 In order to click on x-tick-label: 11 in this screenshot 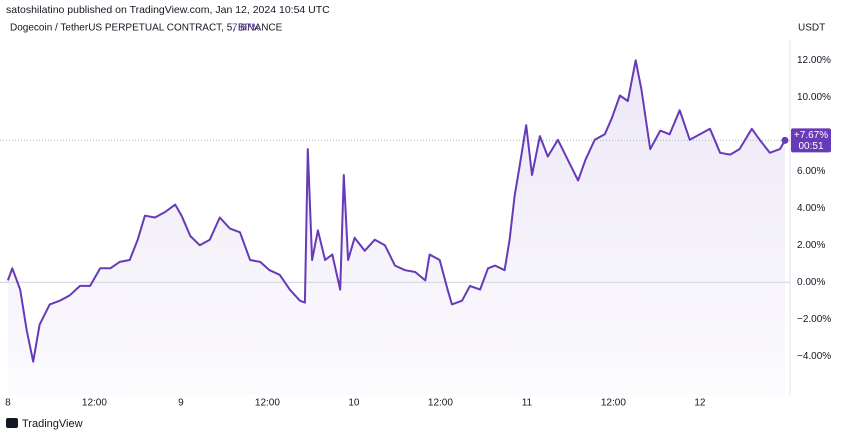, I will do `click(527, 403)`.